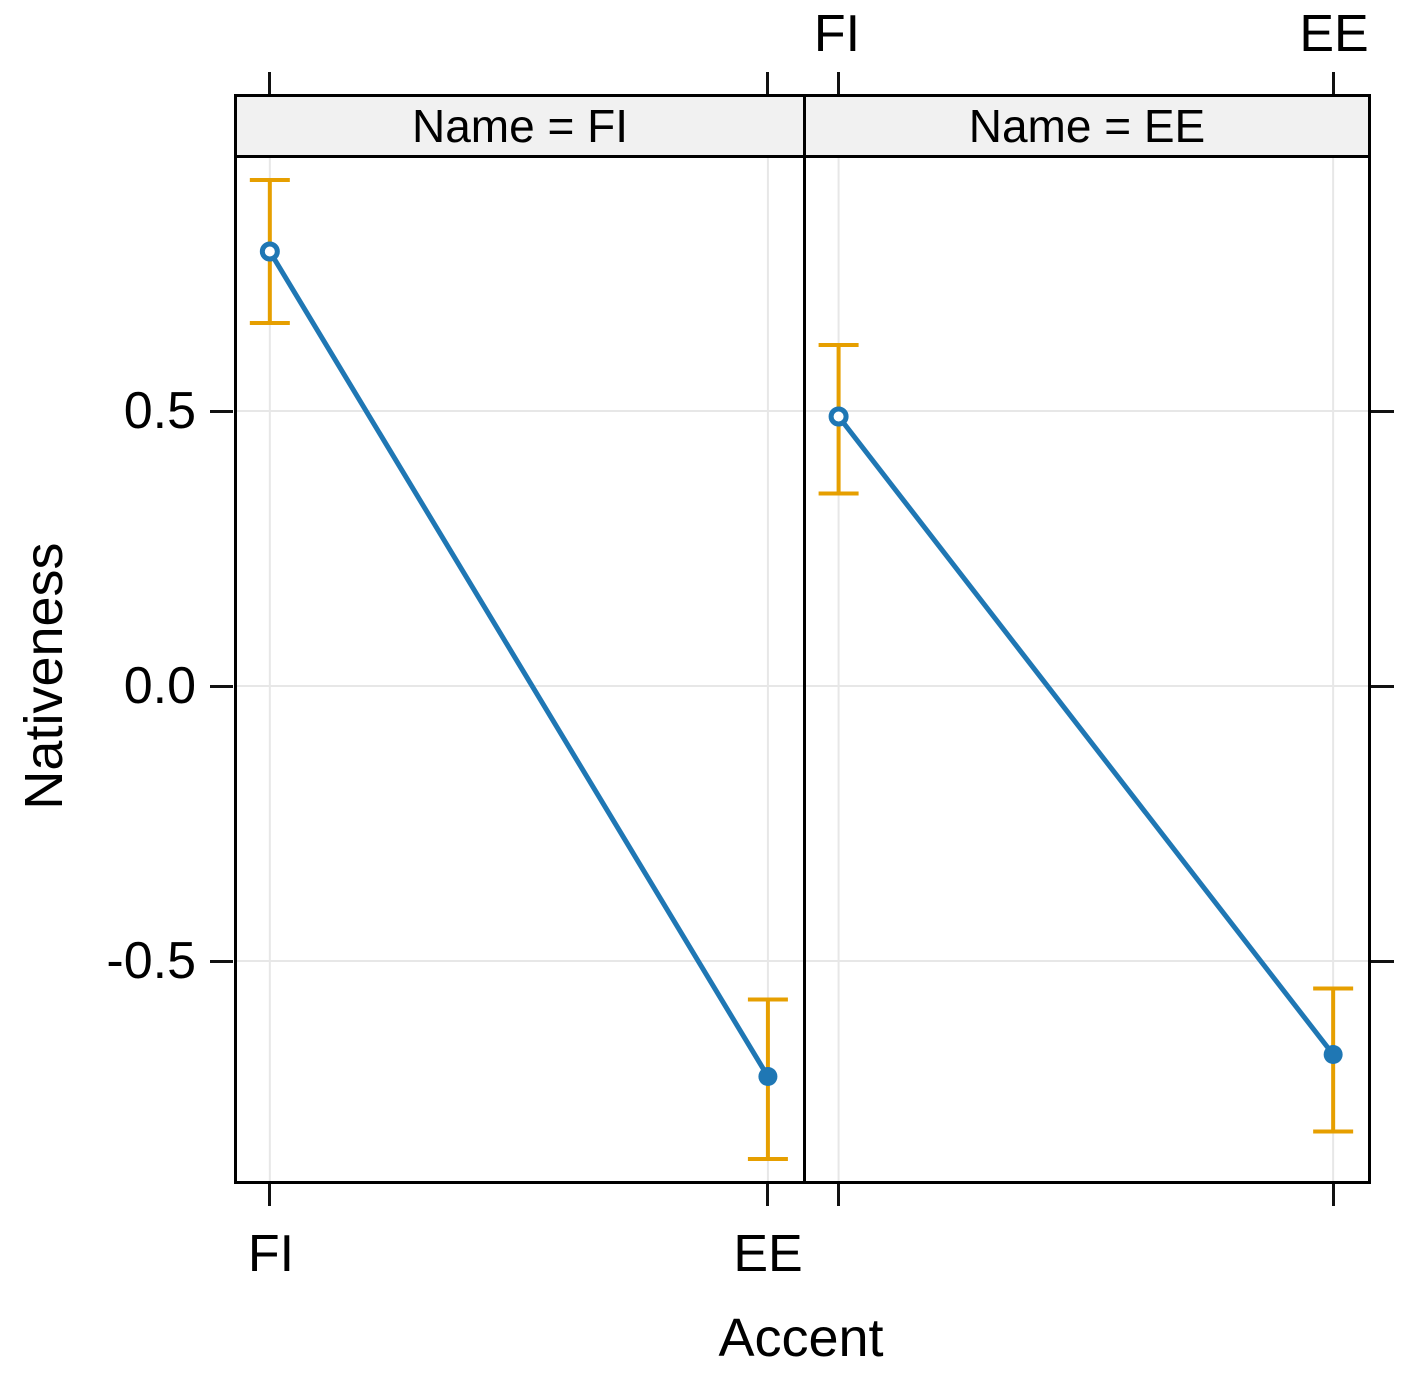 This screenshot has height=1375, width=1404. I want to click on y-tick-label-05: 0.5, so click(159, 411).